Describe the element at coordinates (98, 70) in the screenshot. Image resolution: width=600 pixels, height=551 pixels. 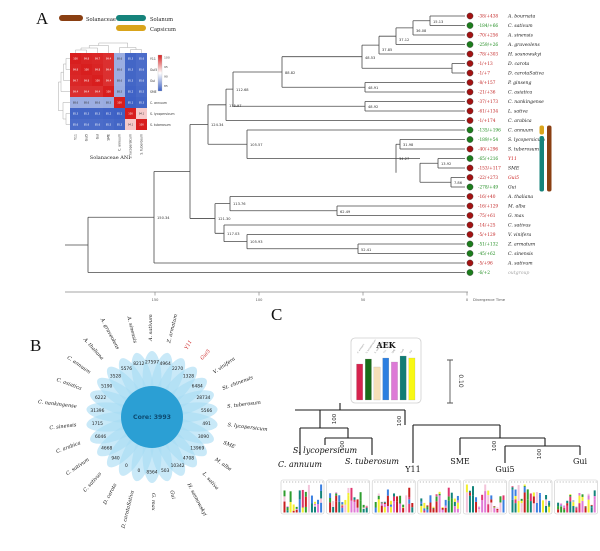
I see `heatmap-cell-value: 99.8` at that location.